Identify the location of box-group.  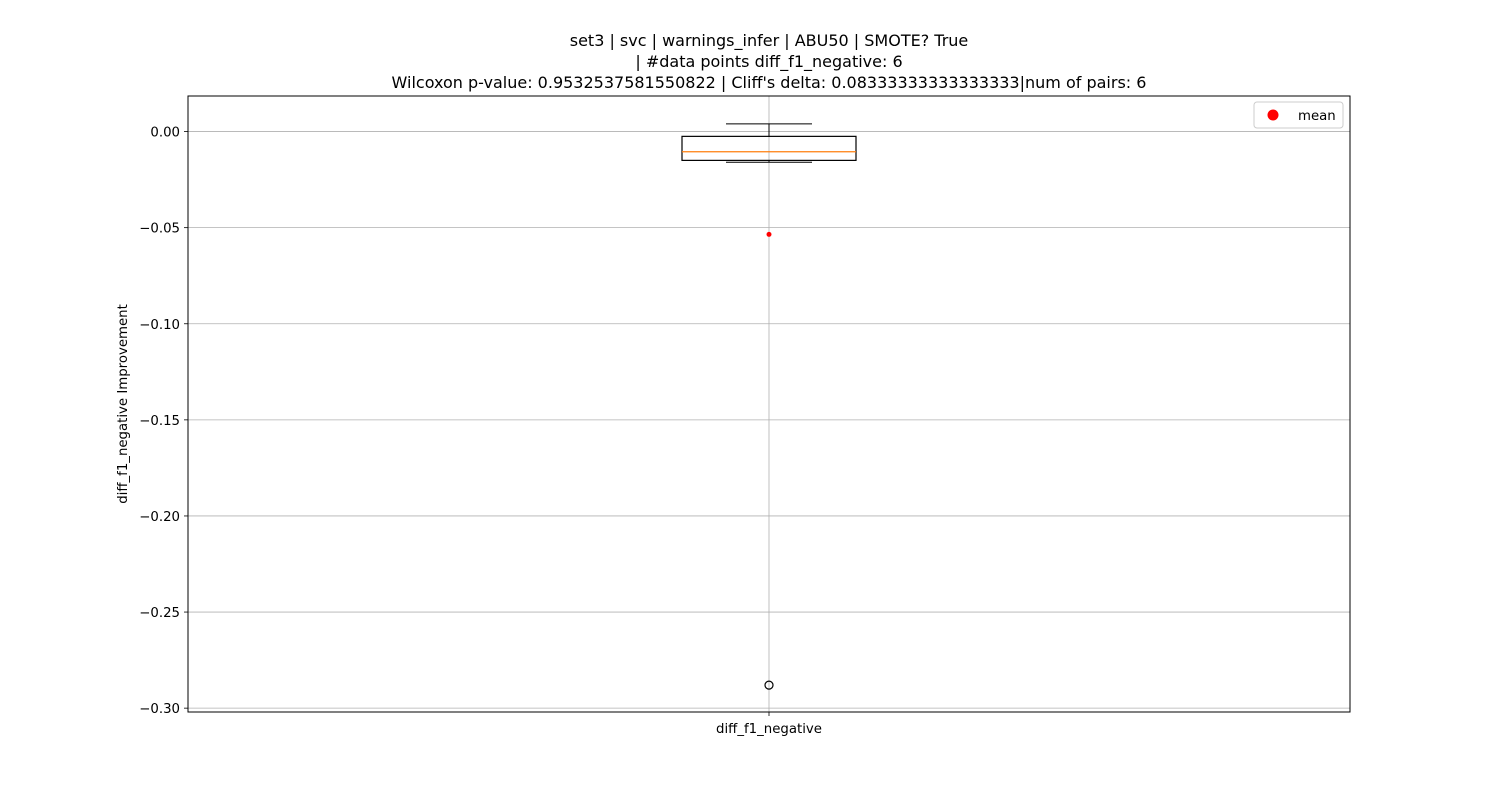
(769, 406).